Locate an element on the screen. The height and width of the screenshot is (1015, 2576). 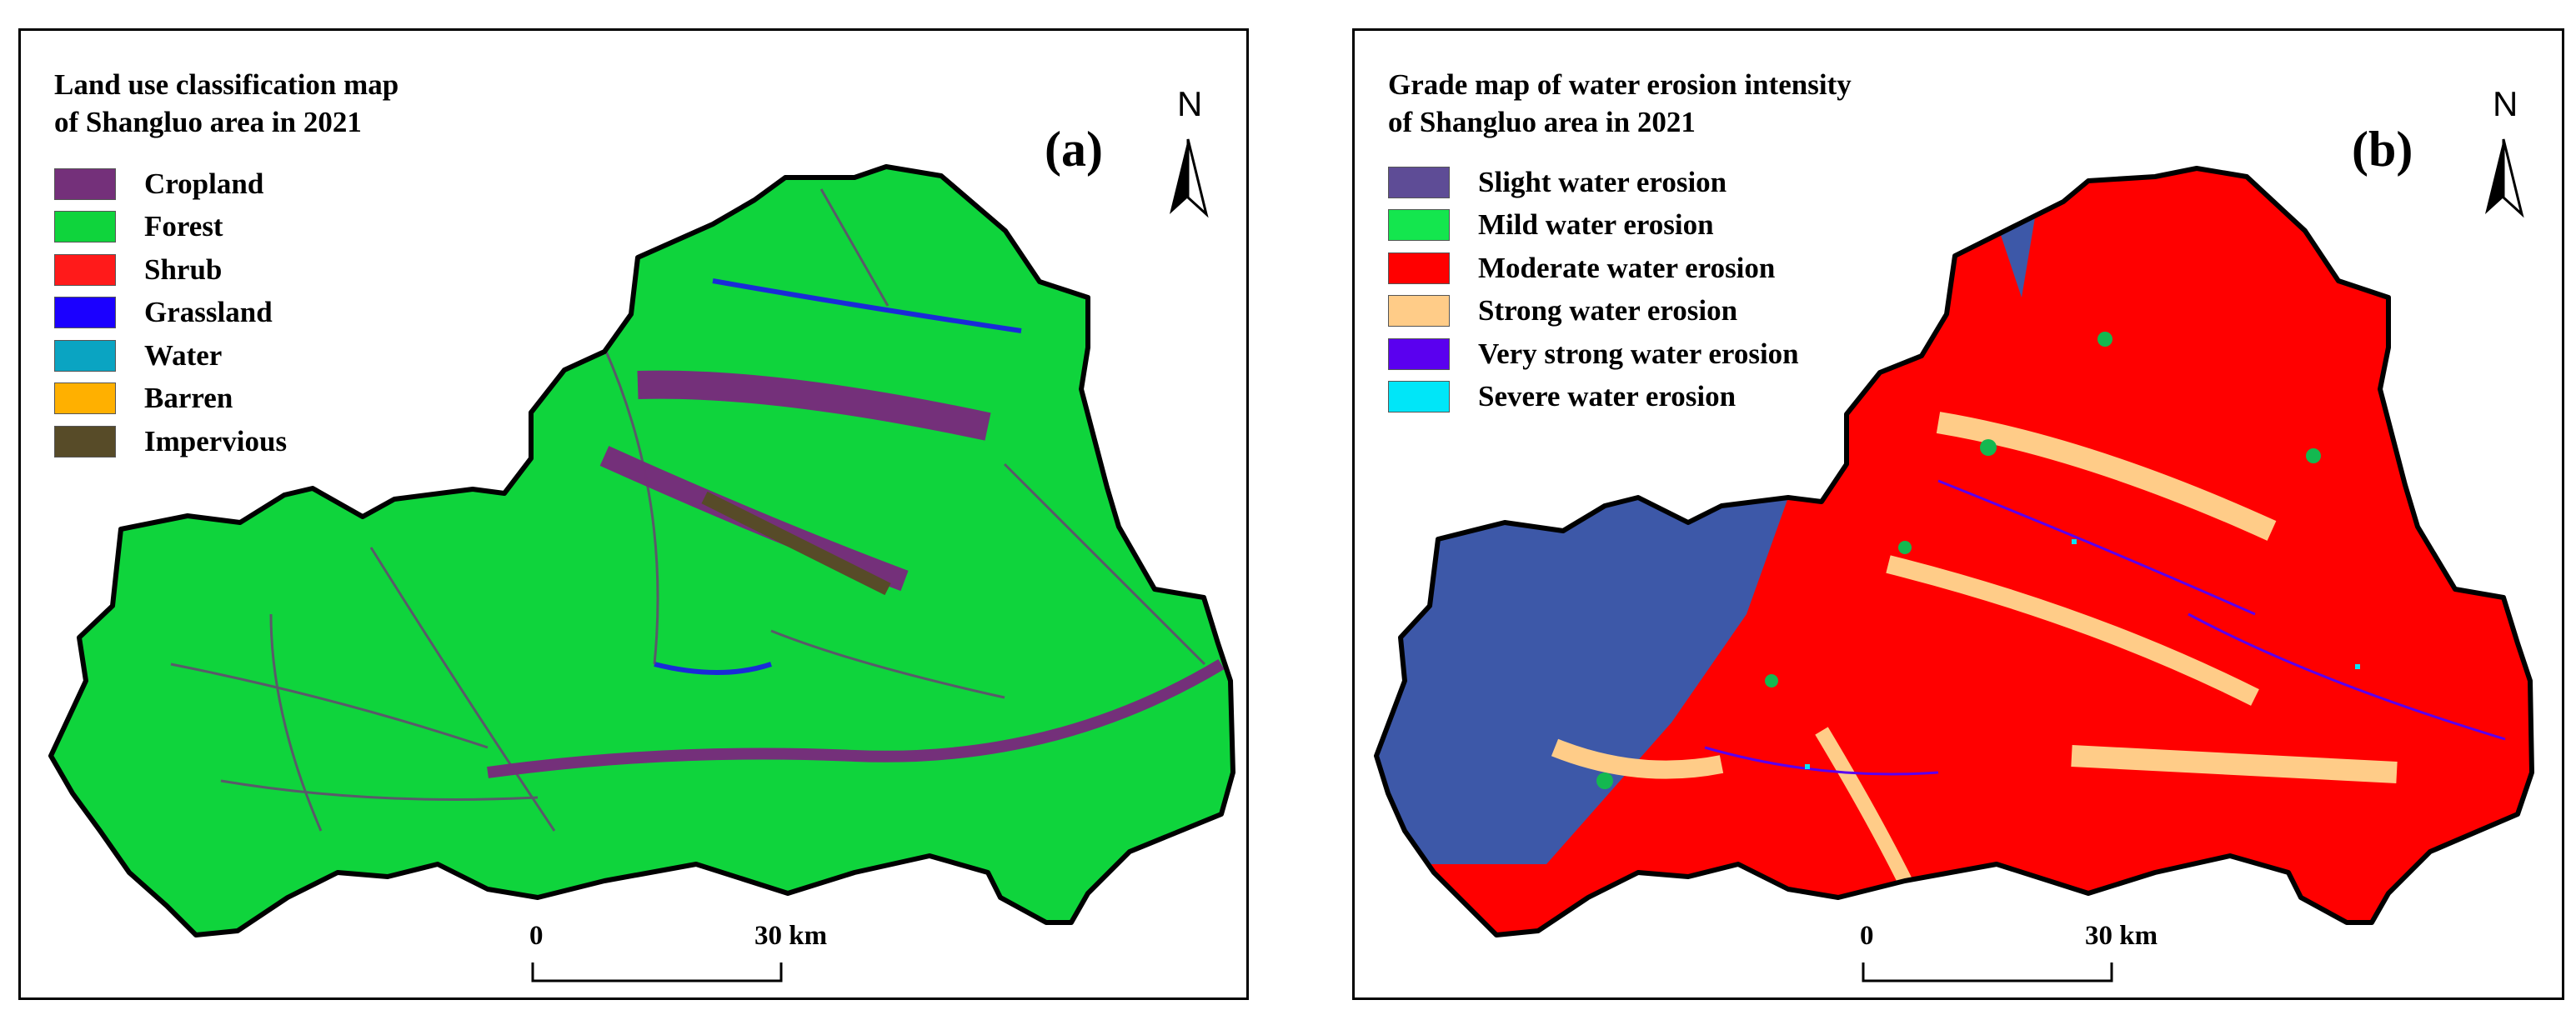
legend-label: Grassland is located at coordinates (208, 312).